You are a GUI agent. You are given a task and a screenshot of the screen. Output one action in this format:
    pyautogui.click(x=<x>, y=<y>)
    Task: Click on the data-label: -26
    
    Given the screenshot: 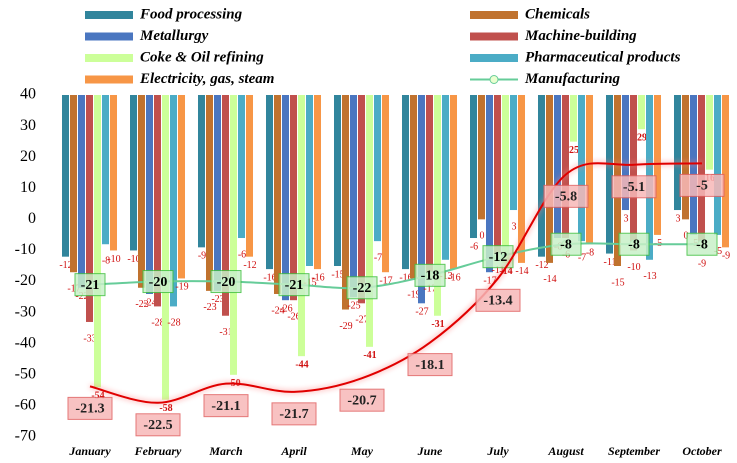 What is the action you would take?
    pyautogui.click(x=293, y=316)
    